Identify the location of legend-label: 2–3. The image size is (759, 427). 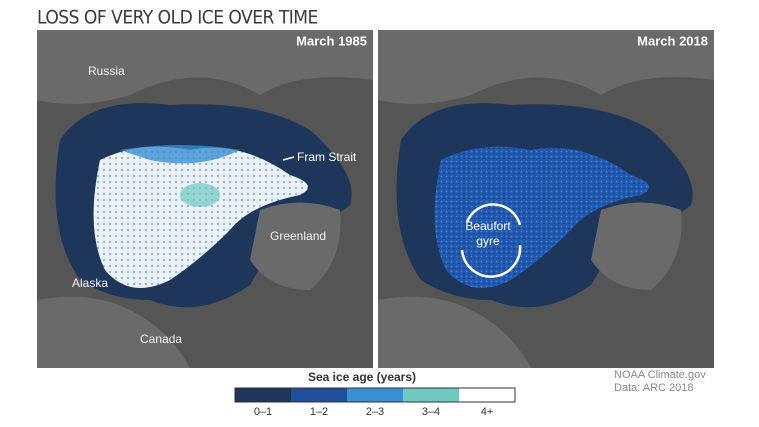
(375, 412).